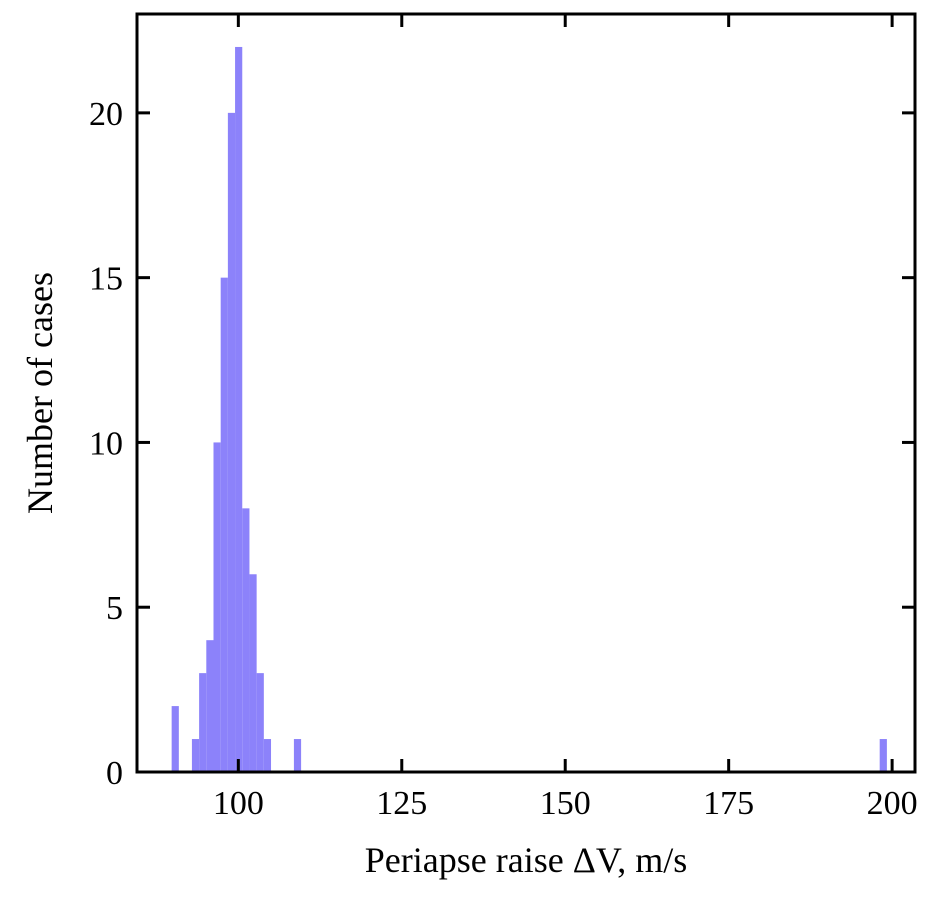 The width and height of the screenshot is (934, 908). What do you see at coordinates (565, 803) in the screenshot?
I see `x-tick-label-2: 150` at bounding box center [565, 803].